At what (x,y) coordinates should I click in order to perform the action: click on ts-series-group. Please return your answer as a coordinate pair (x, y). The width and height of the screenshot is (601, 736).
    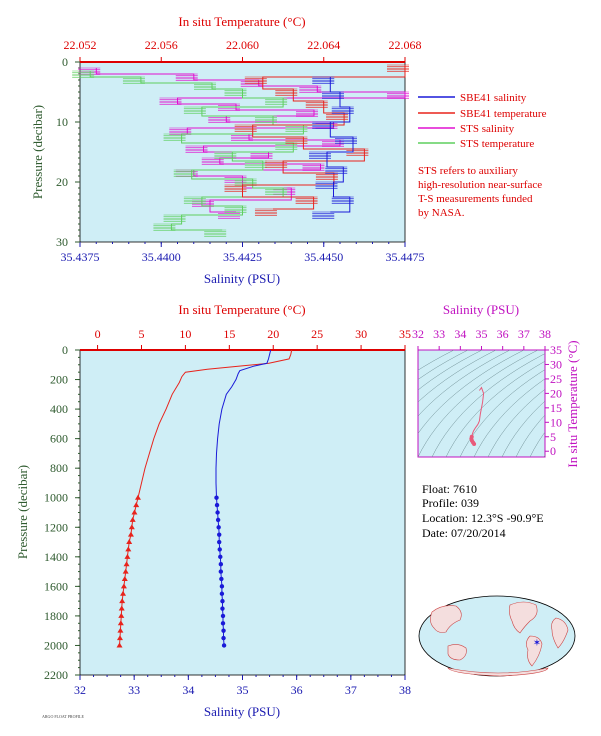
    Looking at the image, I should click on (477, 416).